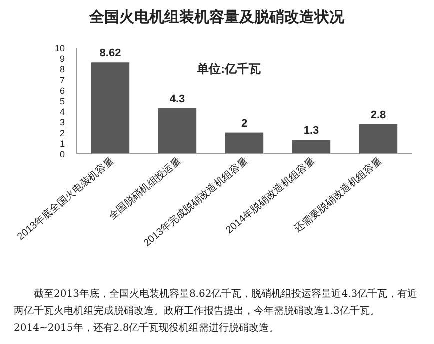  What do you see at coordinates (62, 112) in the screenshot?
I see `y-tick-label: 4` at bounding box center [62, 112].